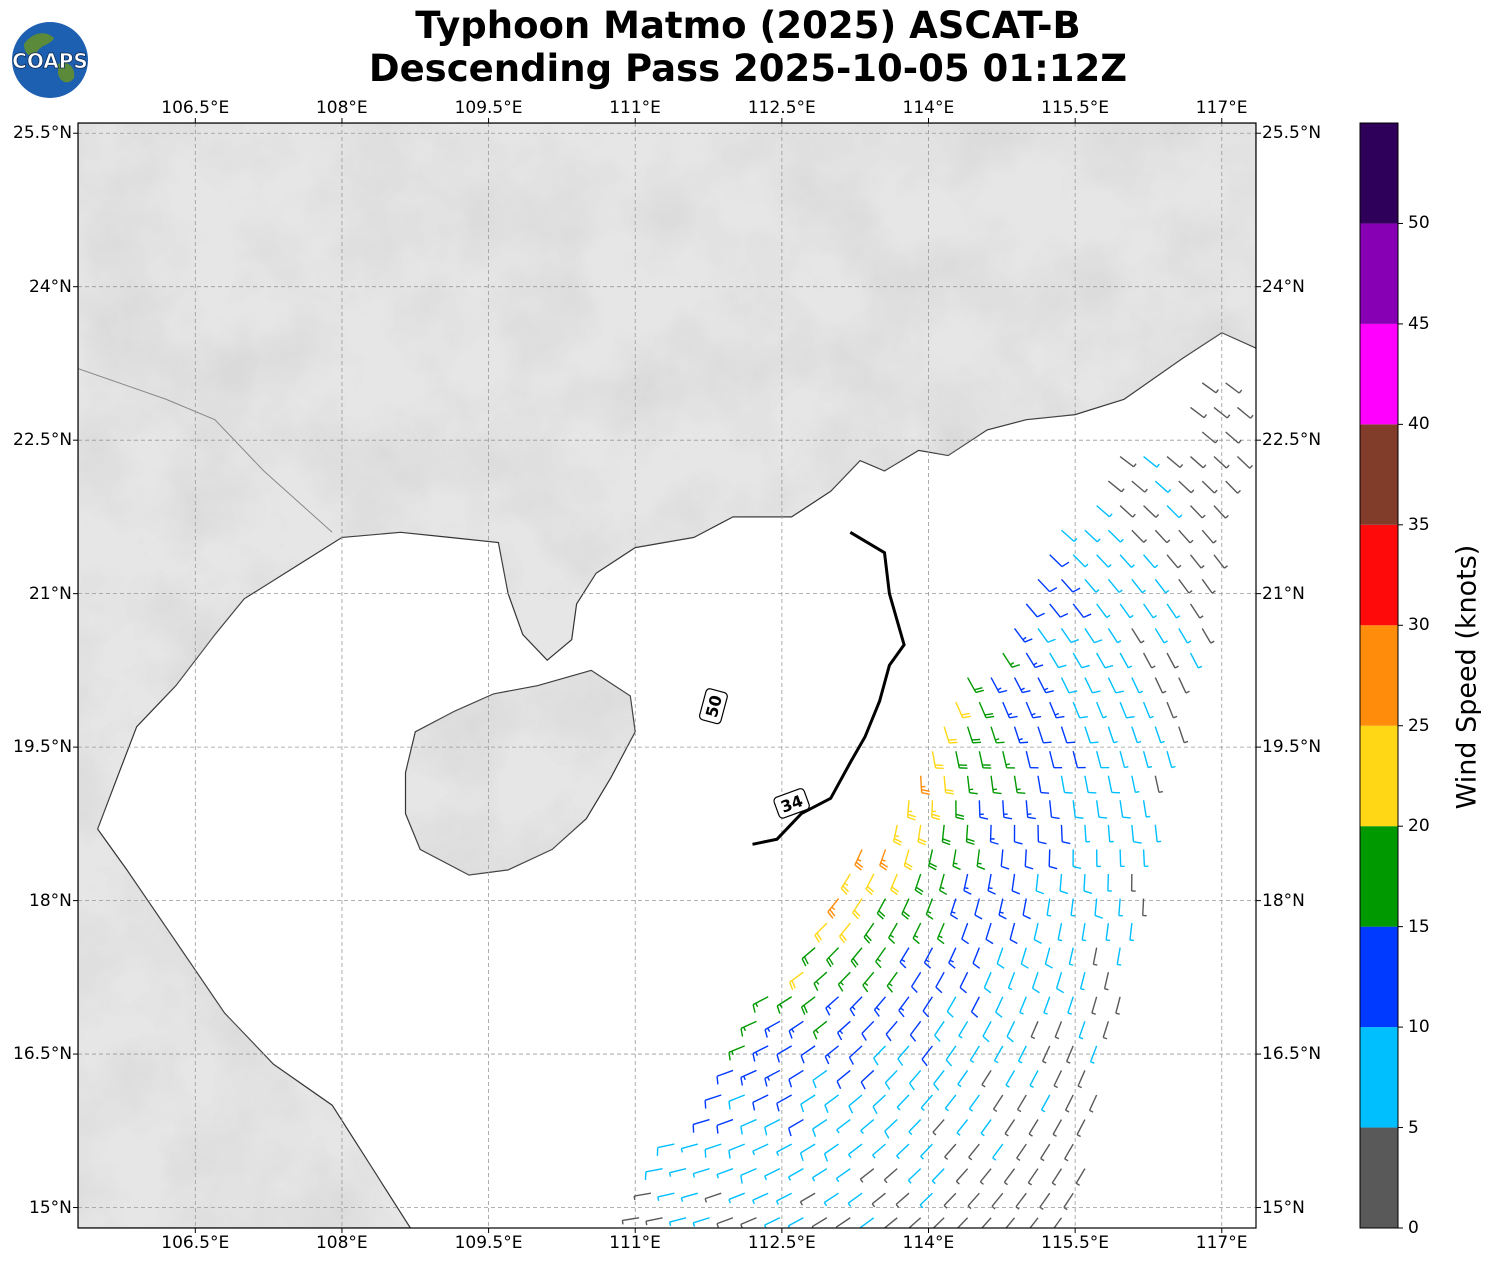  I want to click on x-tick-label-top: 117°E, so click(1221, 108).